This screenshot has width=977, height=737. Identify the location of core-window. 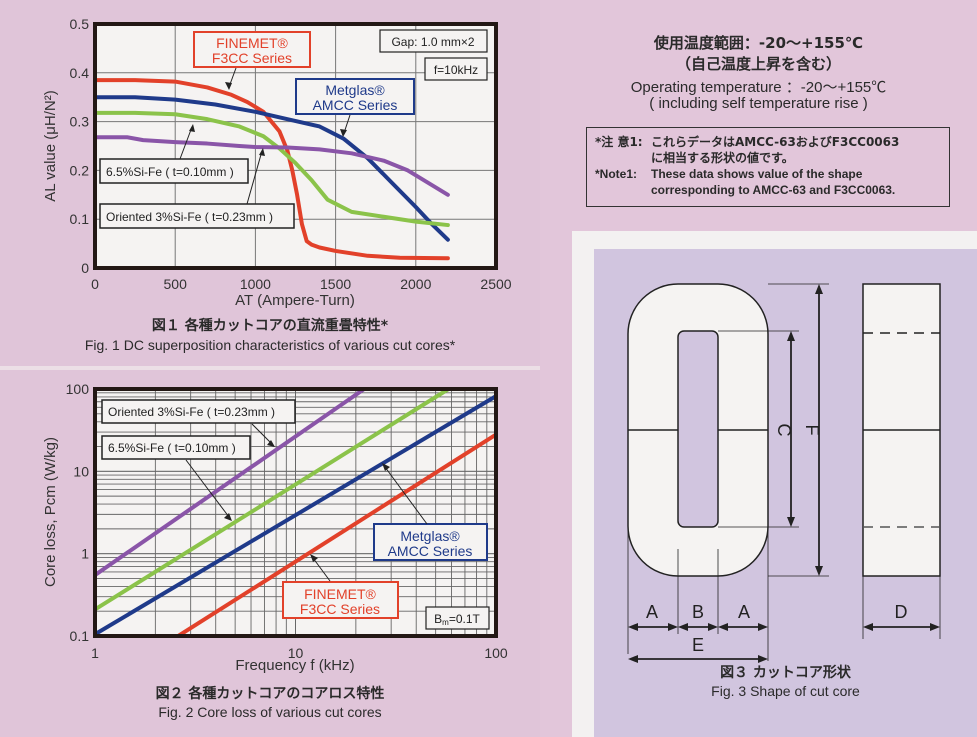
(698, 429).